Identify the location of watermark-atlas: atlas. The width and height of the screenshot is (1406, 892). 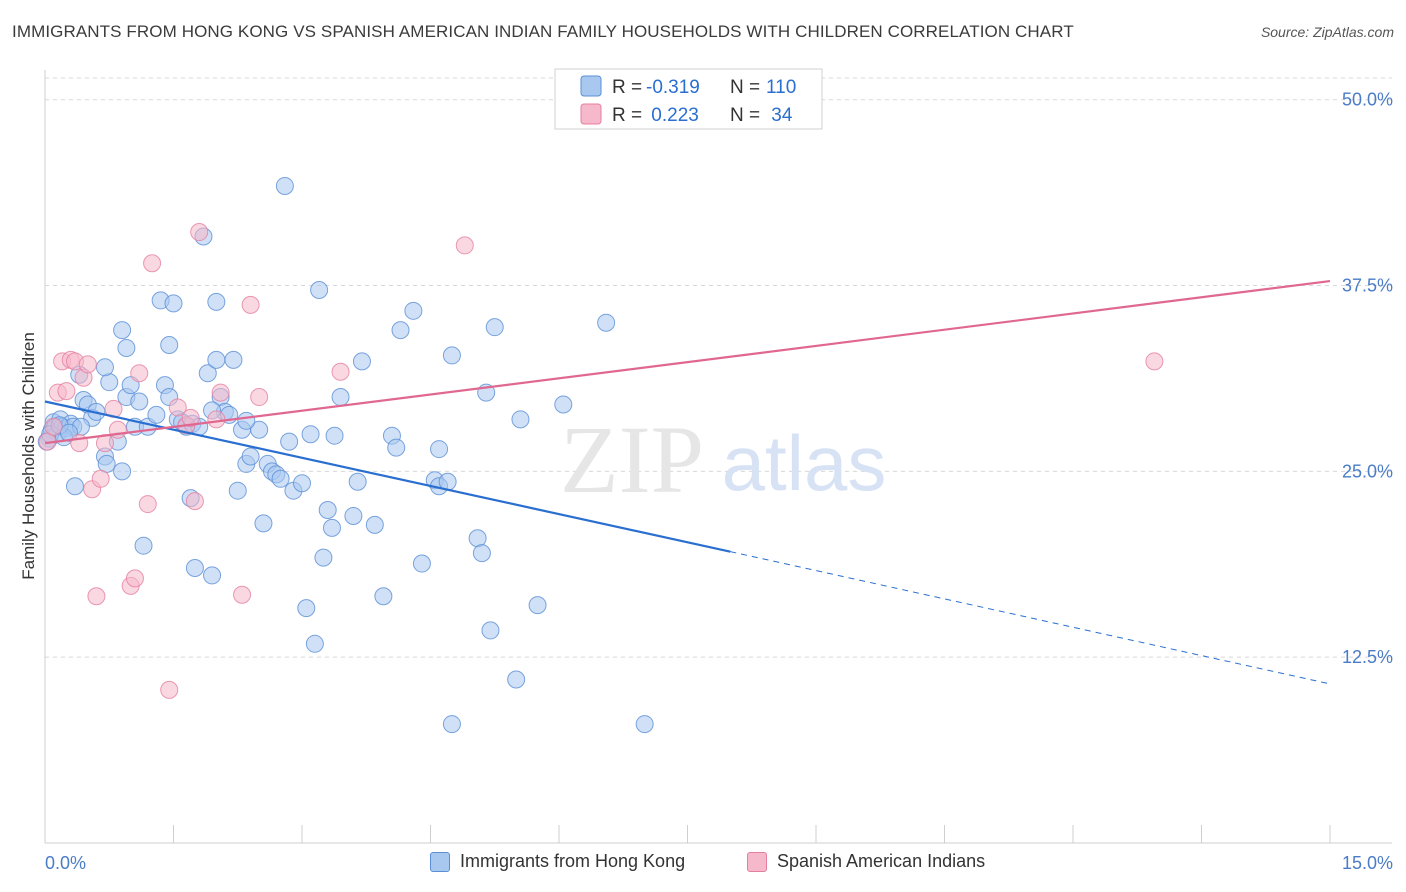
(804, 463).